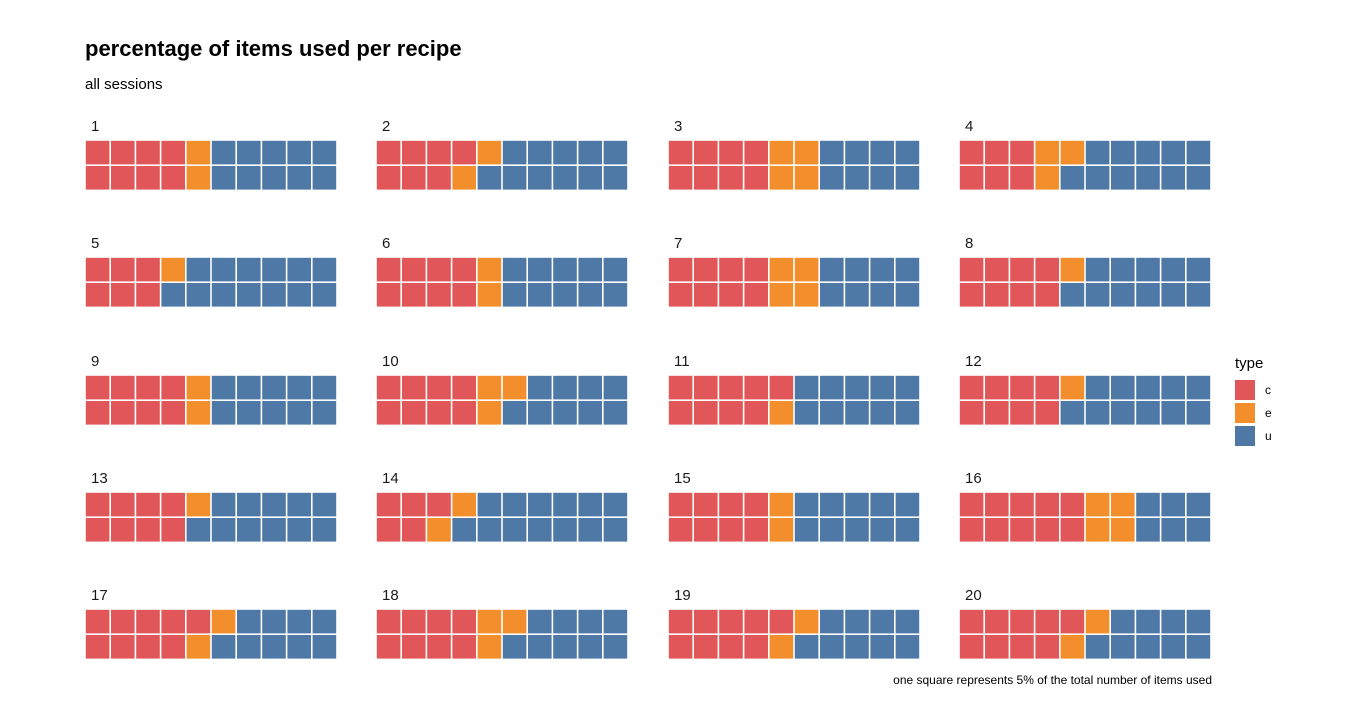 This screenshot has height=725, width=1366. I want to click on panel-label: 3, so click(678, 126).